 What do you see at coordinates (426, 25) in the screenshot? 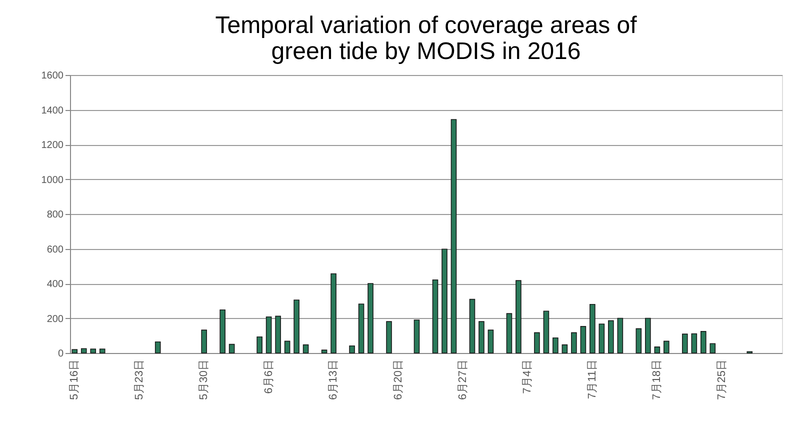
I see `text: Temporal variation of coverage areas of` at bounding box center [426, 25].